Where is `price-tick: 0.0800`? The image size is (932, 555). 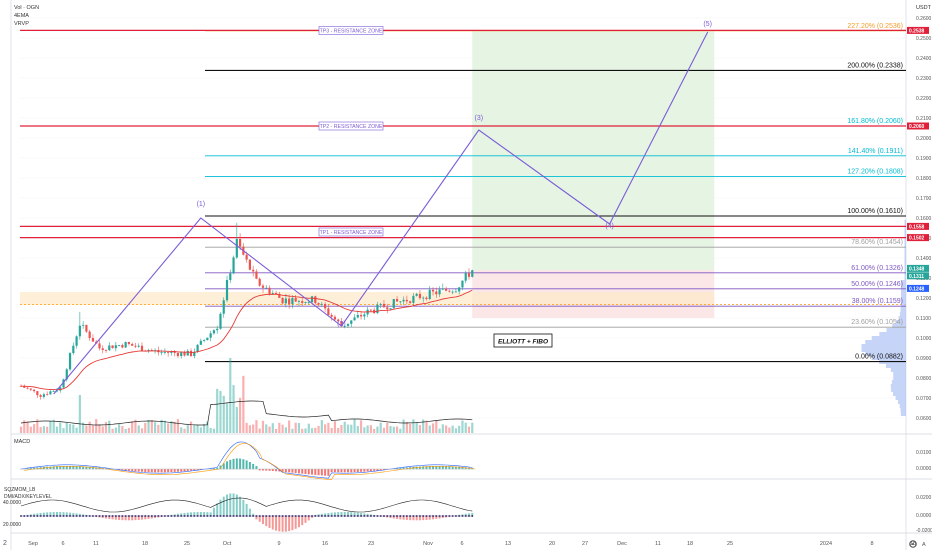
price-tick: 0.0800 is located at coordinates (924, 379).